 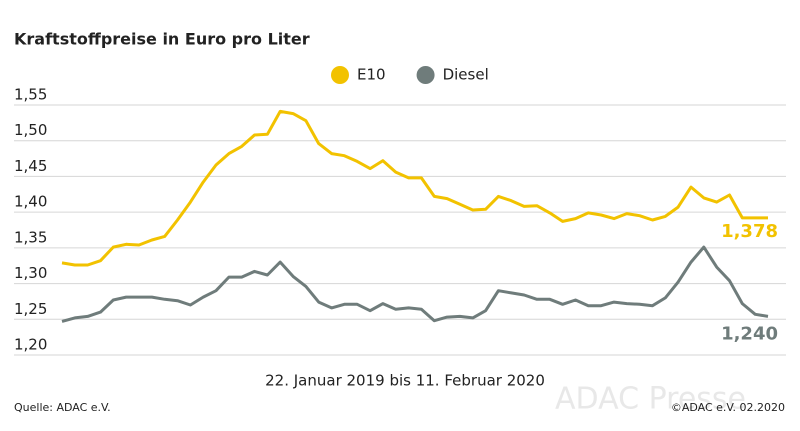 I want to click on y-tick-label: 1,50, so click(x=30, y=130).